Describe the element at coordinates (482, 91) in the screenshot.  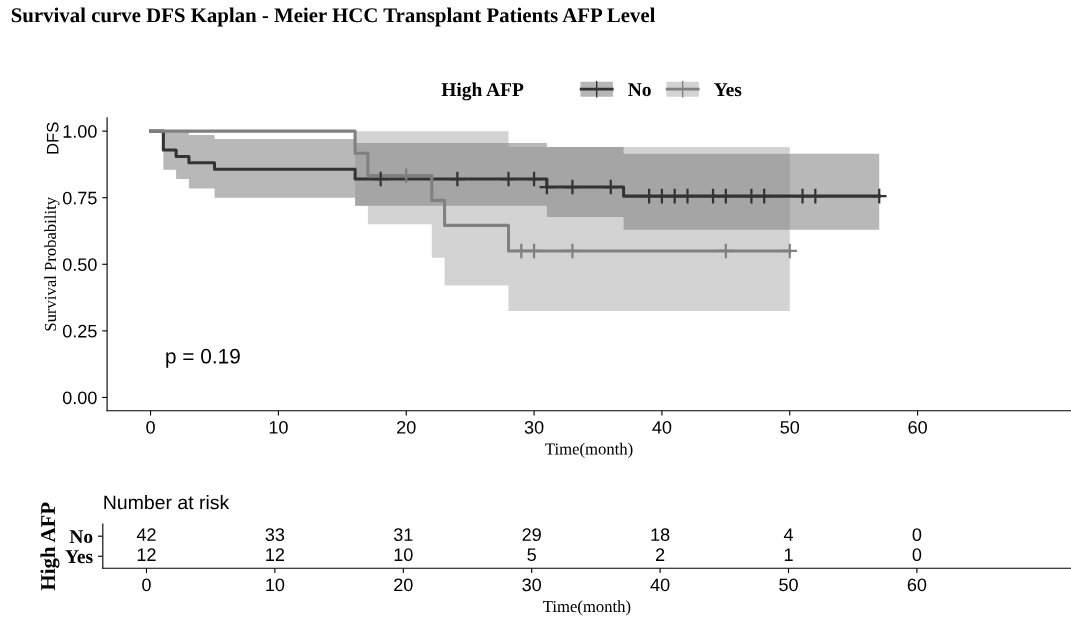
I see `legend-title: High AFP` at that location.